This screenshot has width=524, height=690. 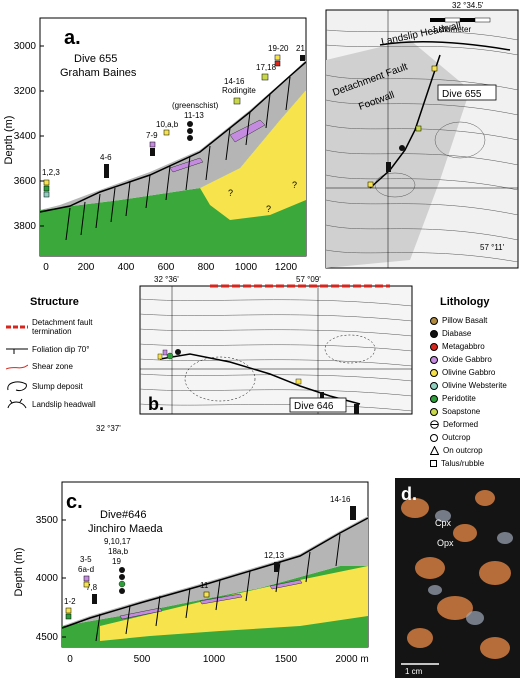 What do you see at coordinates (70, 659) in the screenshot?
I see `svg-text: 0` at bounding box center [70, 659].